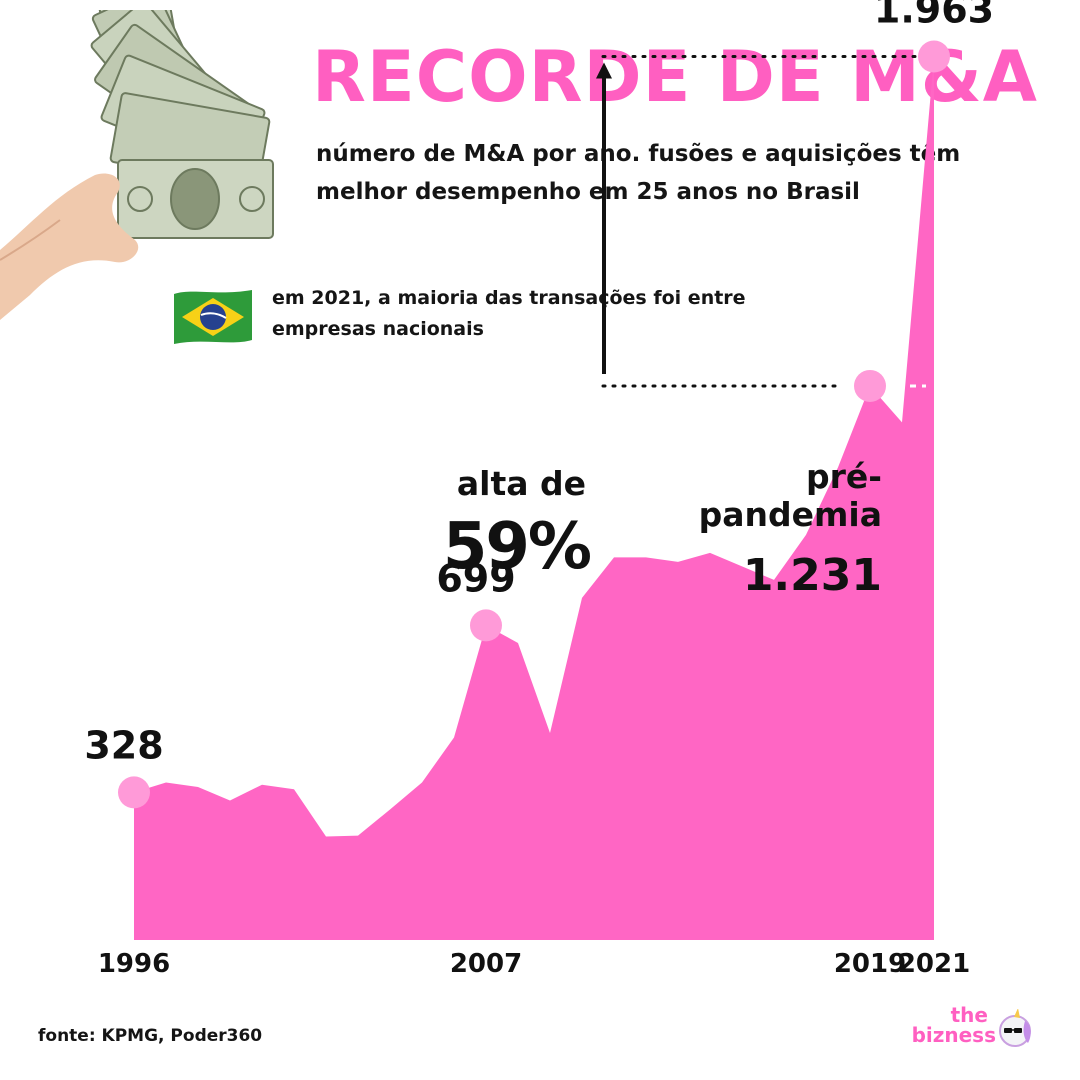  I want to click on brand-logo: the bizness, so click(972, 1027).